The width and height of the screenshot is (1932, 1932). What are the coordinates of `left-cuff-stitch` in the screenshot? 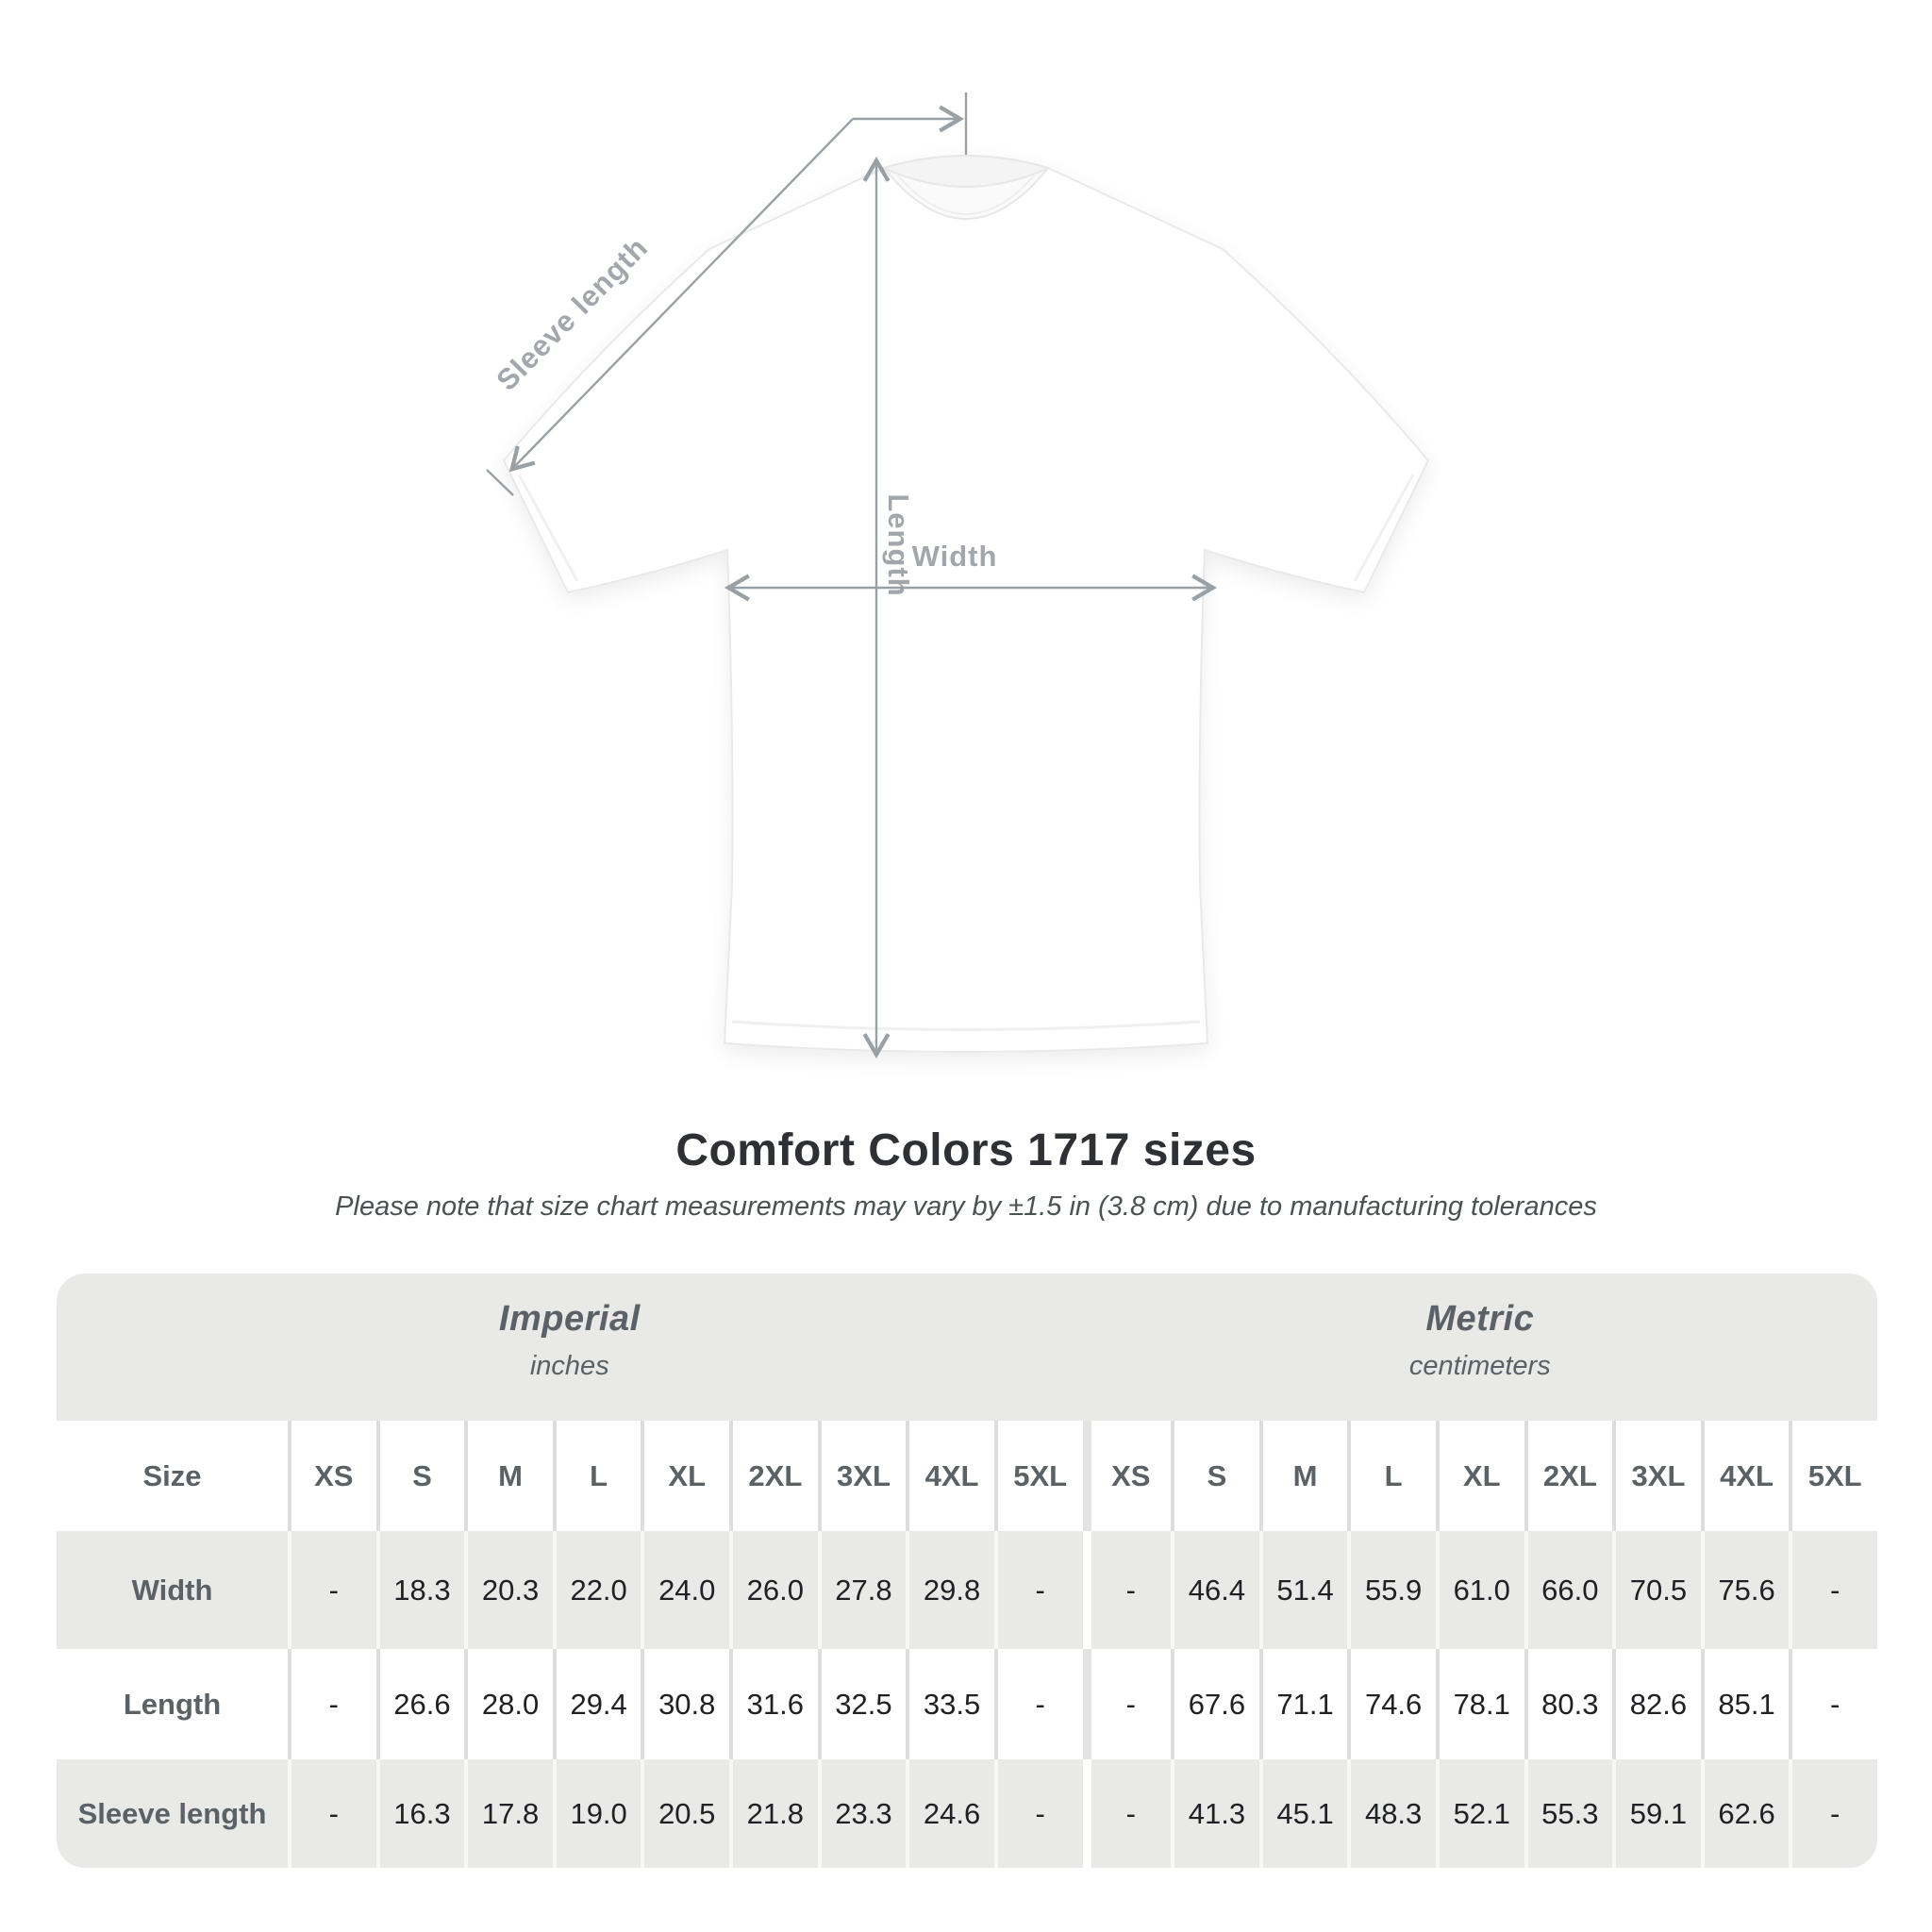 It's located at (548, 528).